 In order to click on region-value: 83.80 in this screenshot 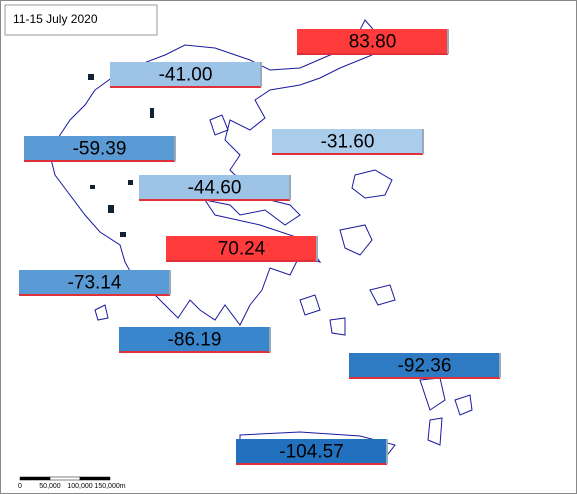, I will do `click(373, 42)`.